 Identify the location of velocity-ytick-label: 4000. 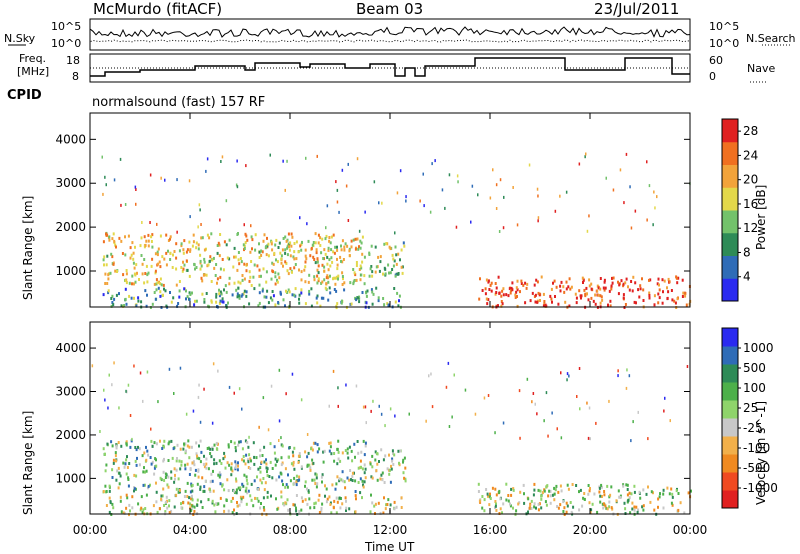
(70, 348).